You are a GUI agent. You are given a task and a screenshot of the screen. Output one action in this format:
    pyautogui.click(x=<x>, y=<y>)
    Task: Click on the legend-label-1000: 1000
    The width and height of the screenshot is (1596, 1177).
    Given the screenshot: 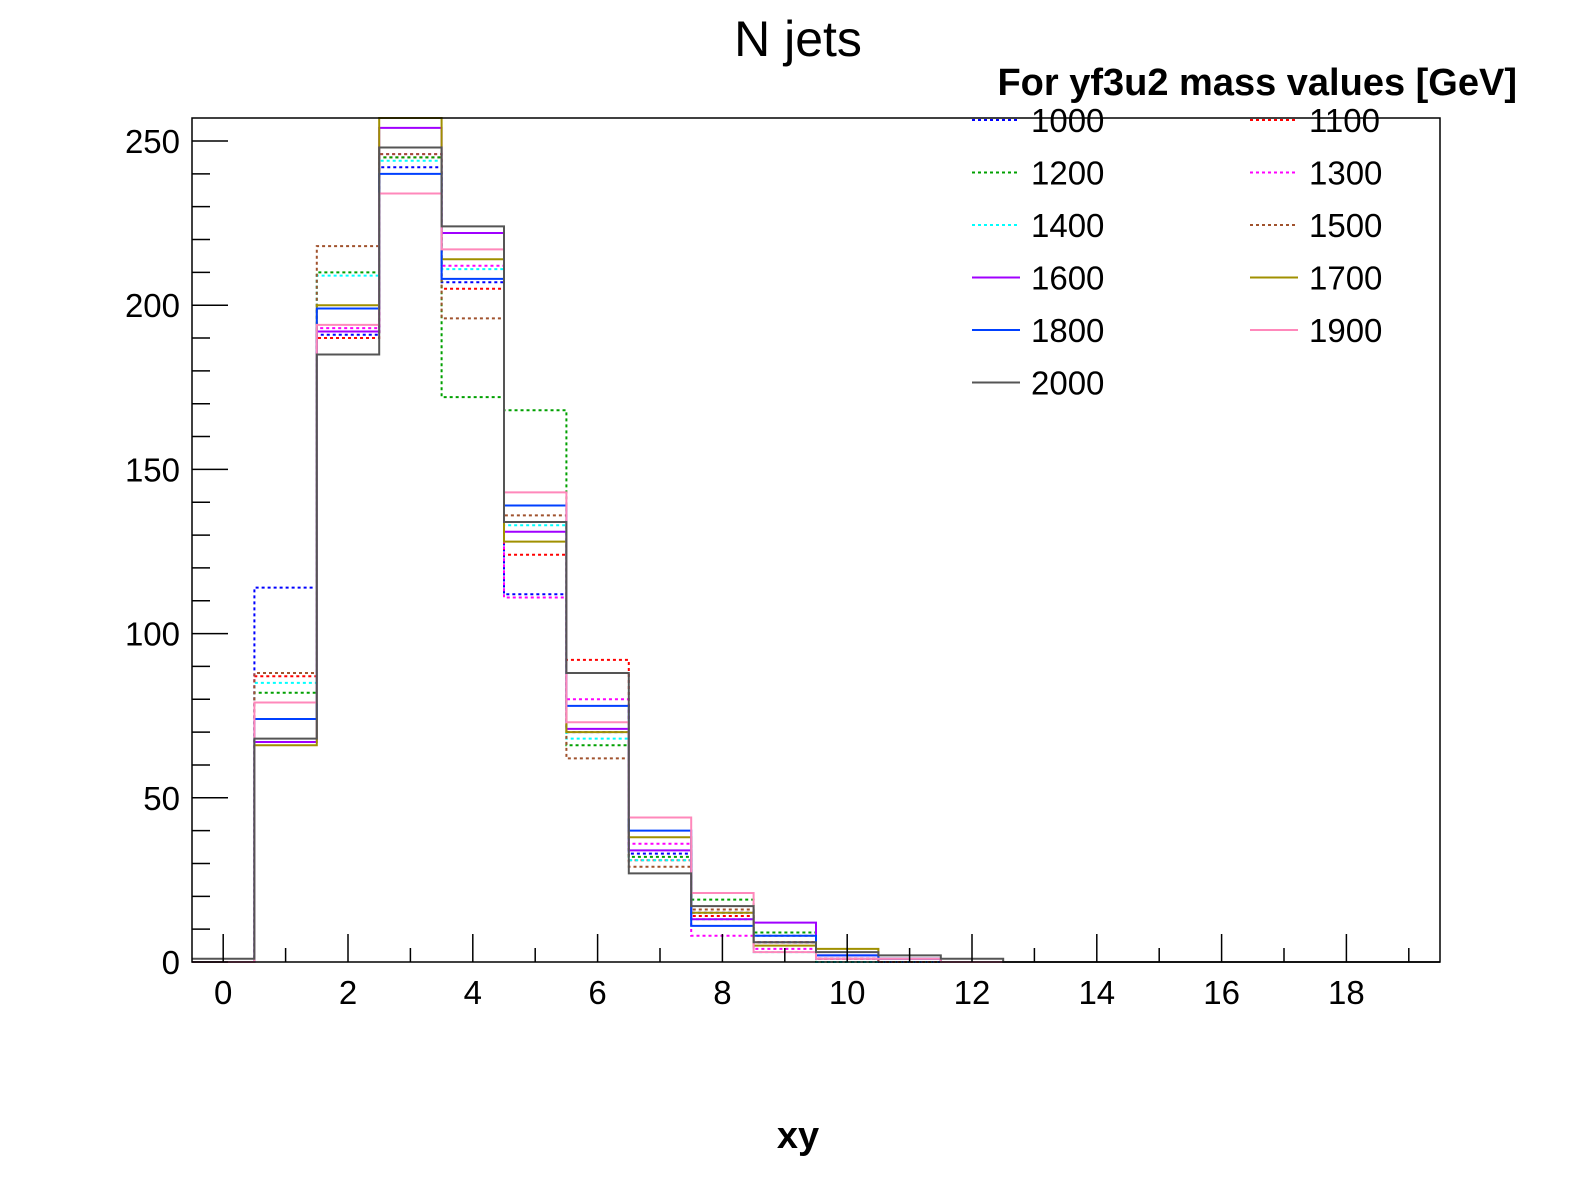 What is the action you would take?
    pyautogui.click(x=1067, y=120)
    